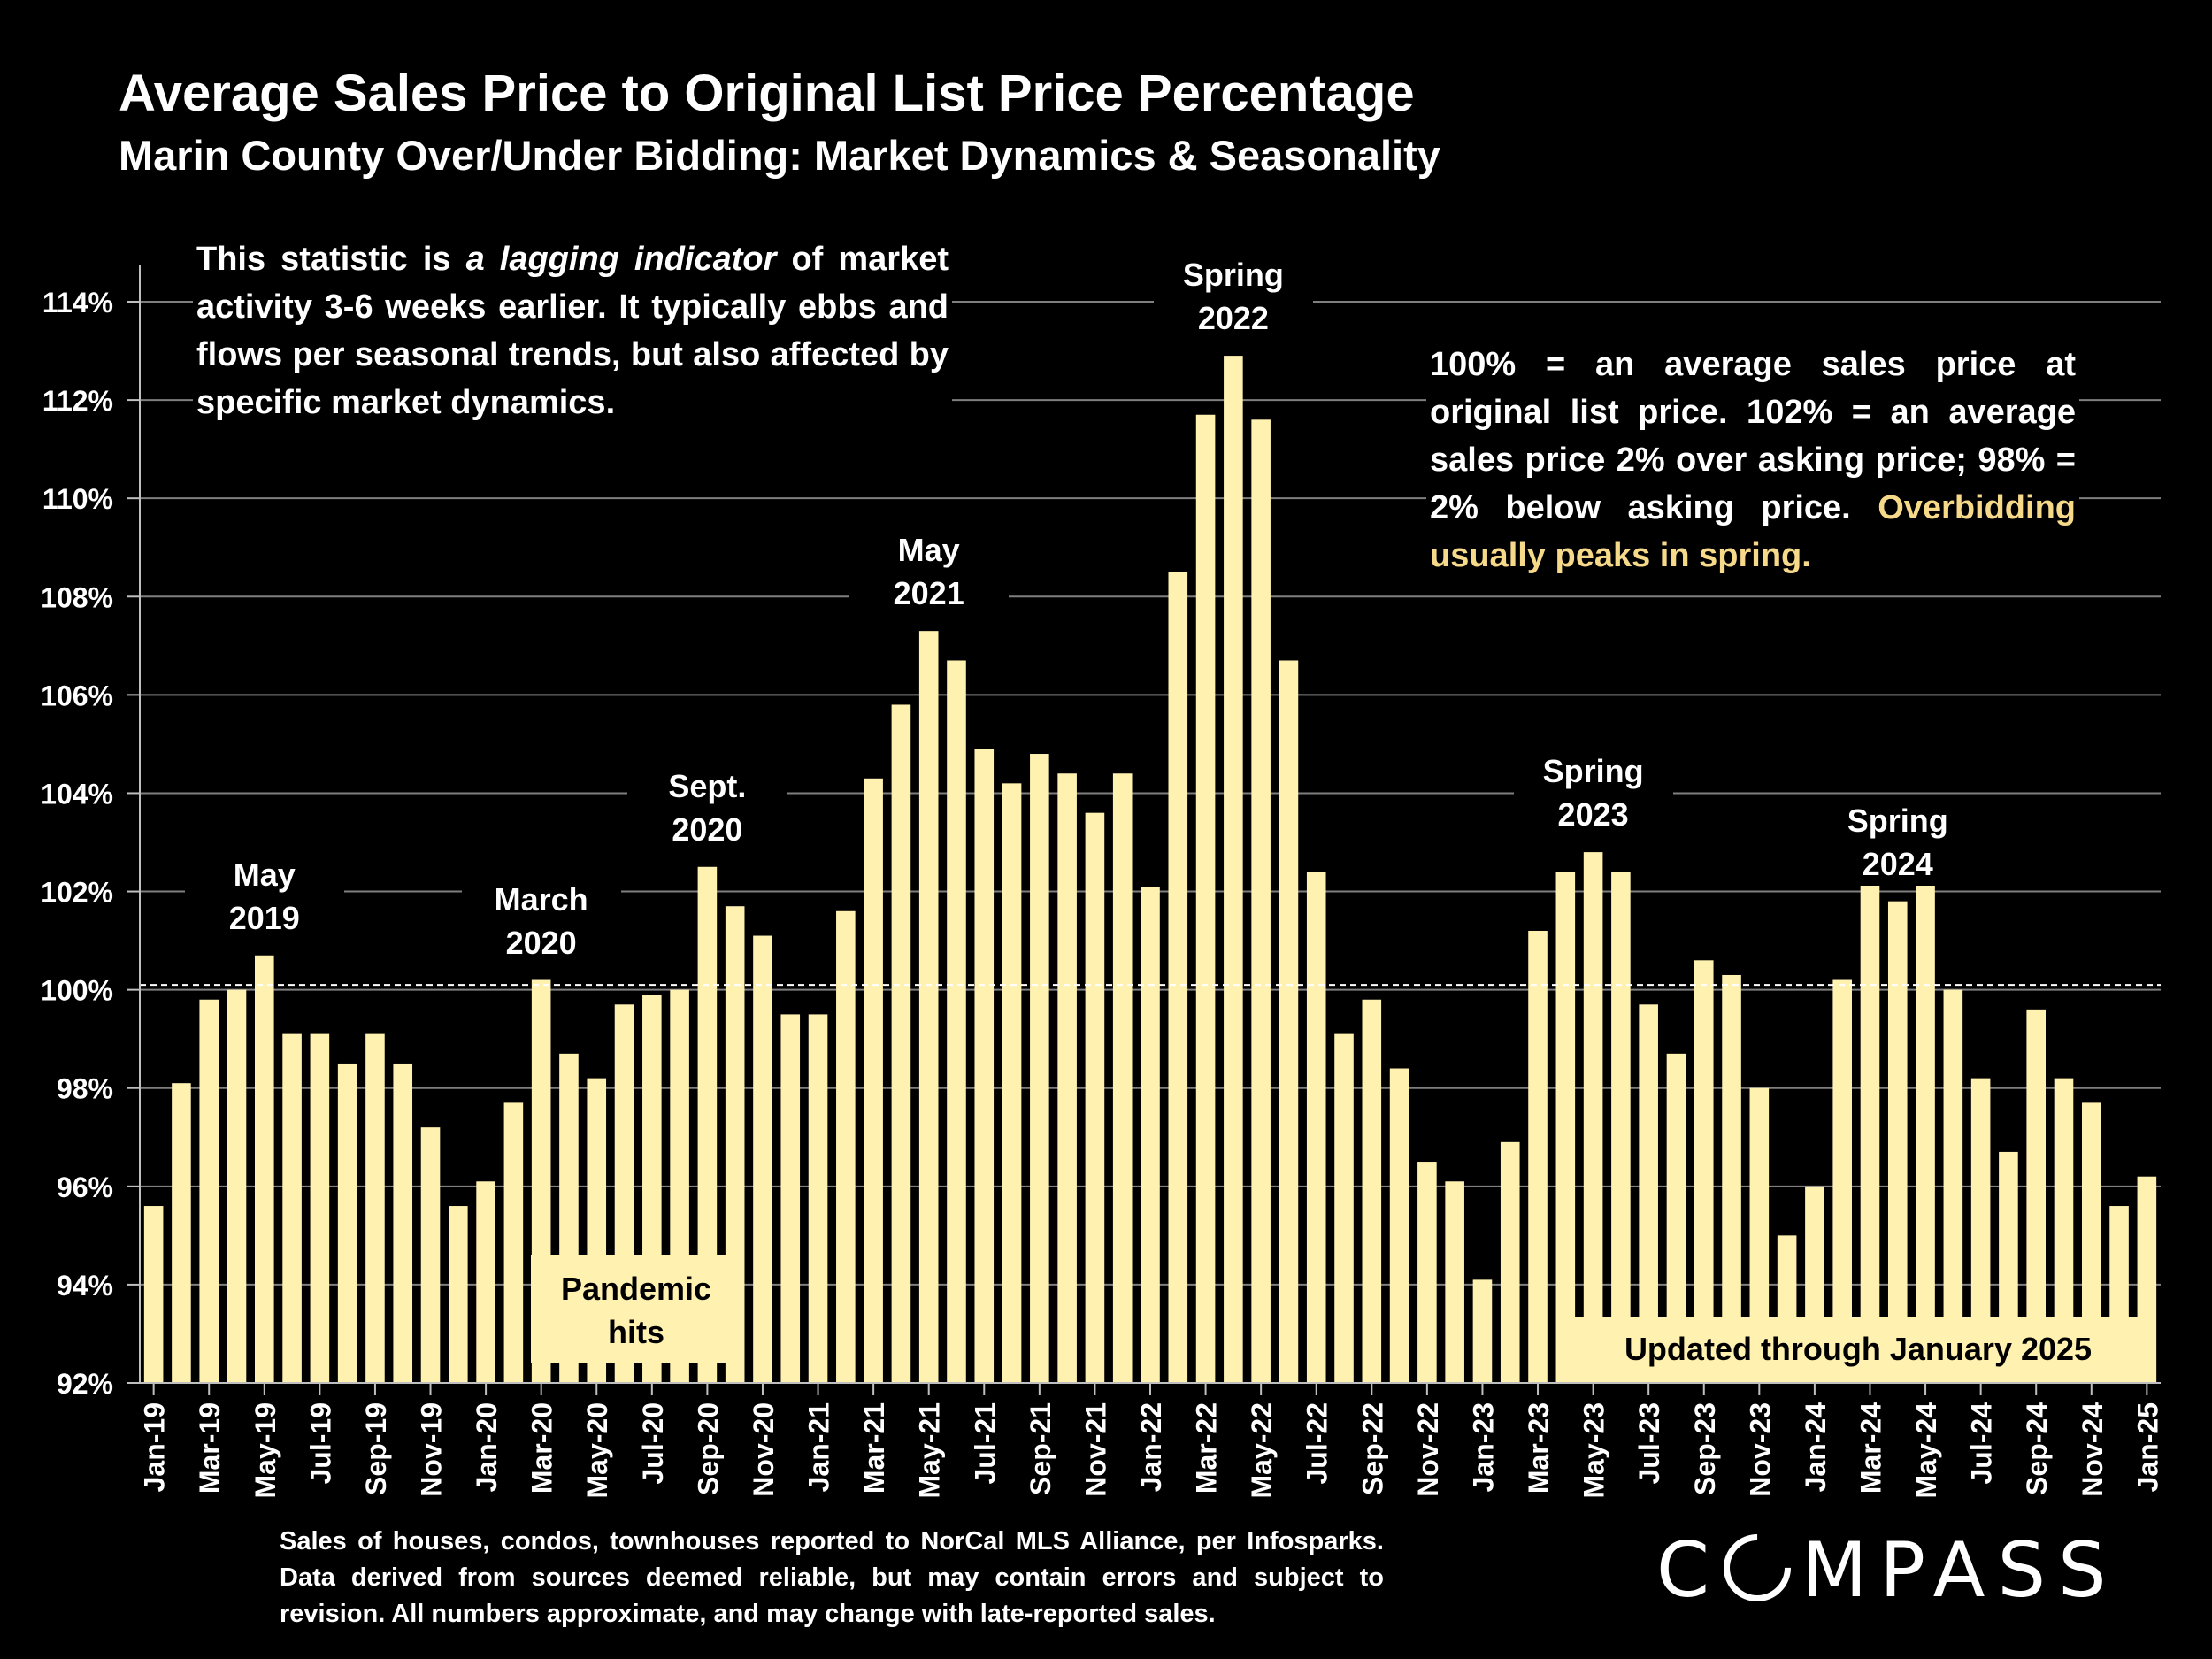 The image size is (2212, 1659). Describe the element at coordinates (376, 1448) in the screenshot. I see `x-tick-label: Sep-19` at that location.